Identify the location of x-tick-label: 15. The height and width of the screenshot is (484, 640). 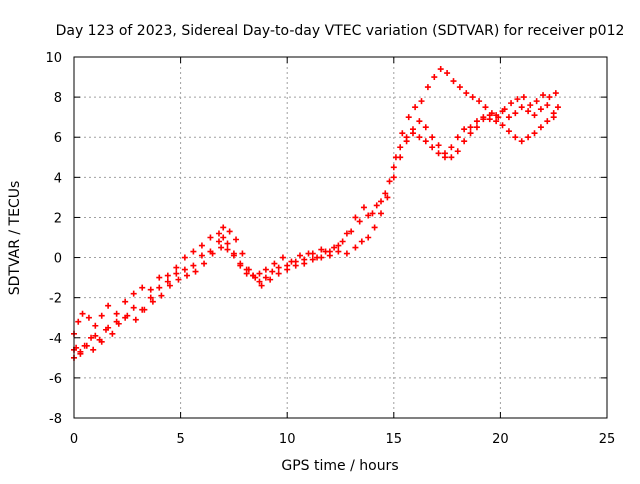
(394, 439).